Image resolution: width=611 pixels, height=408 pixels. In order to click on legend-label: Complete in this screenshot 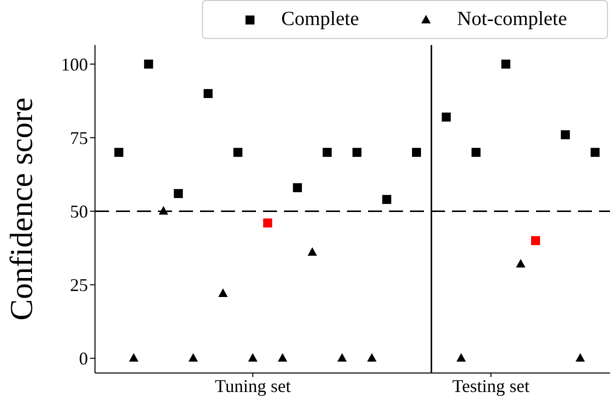, I will do `click(320, 19)`.